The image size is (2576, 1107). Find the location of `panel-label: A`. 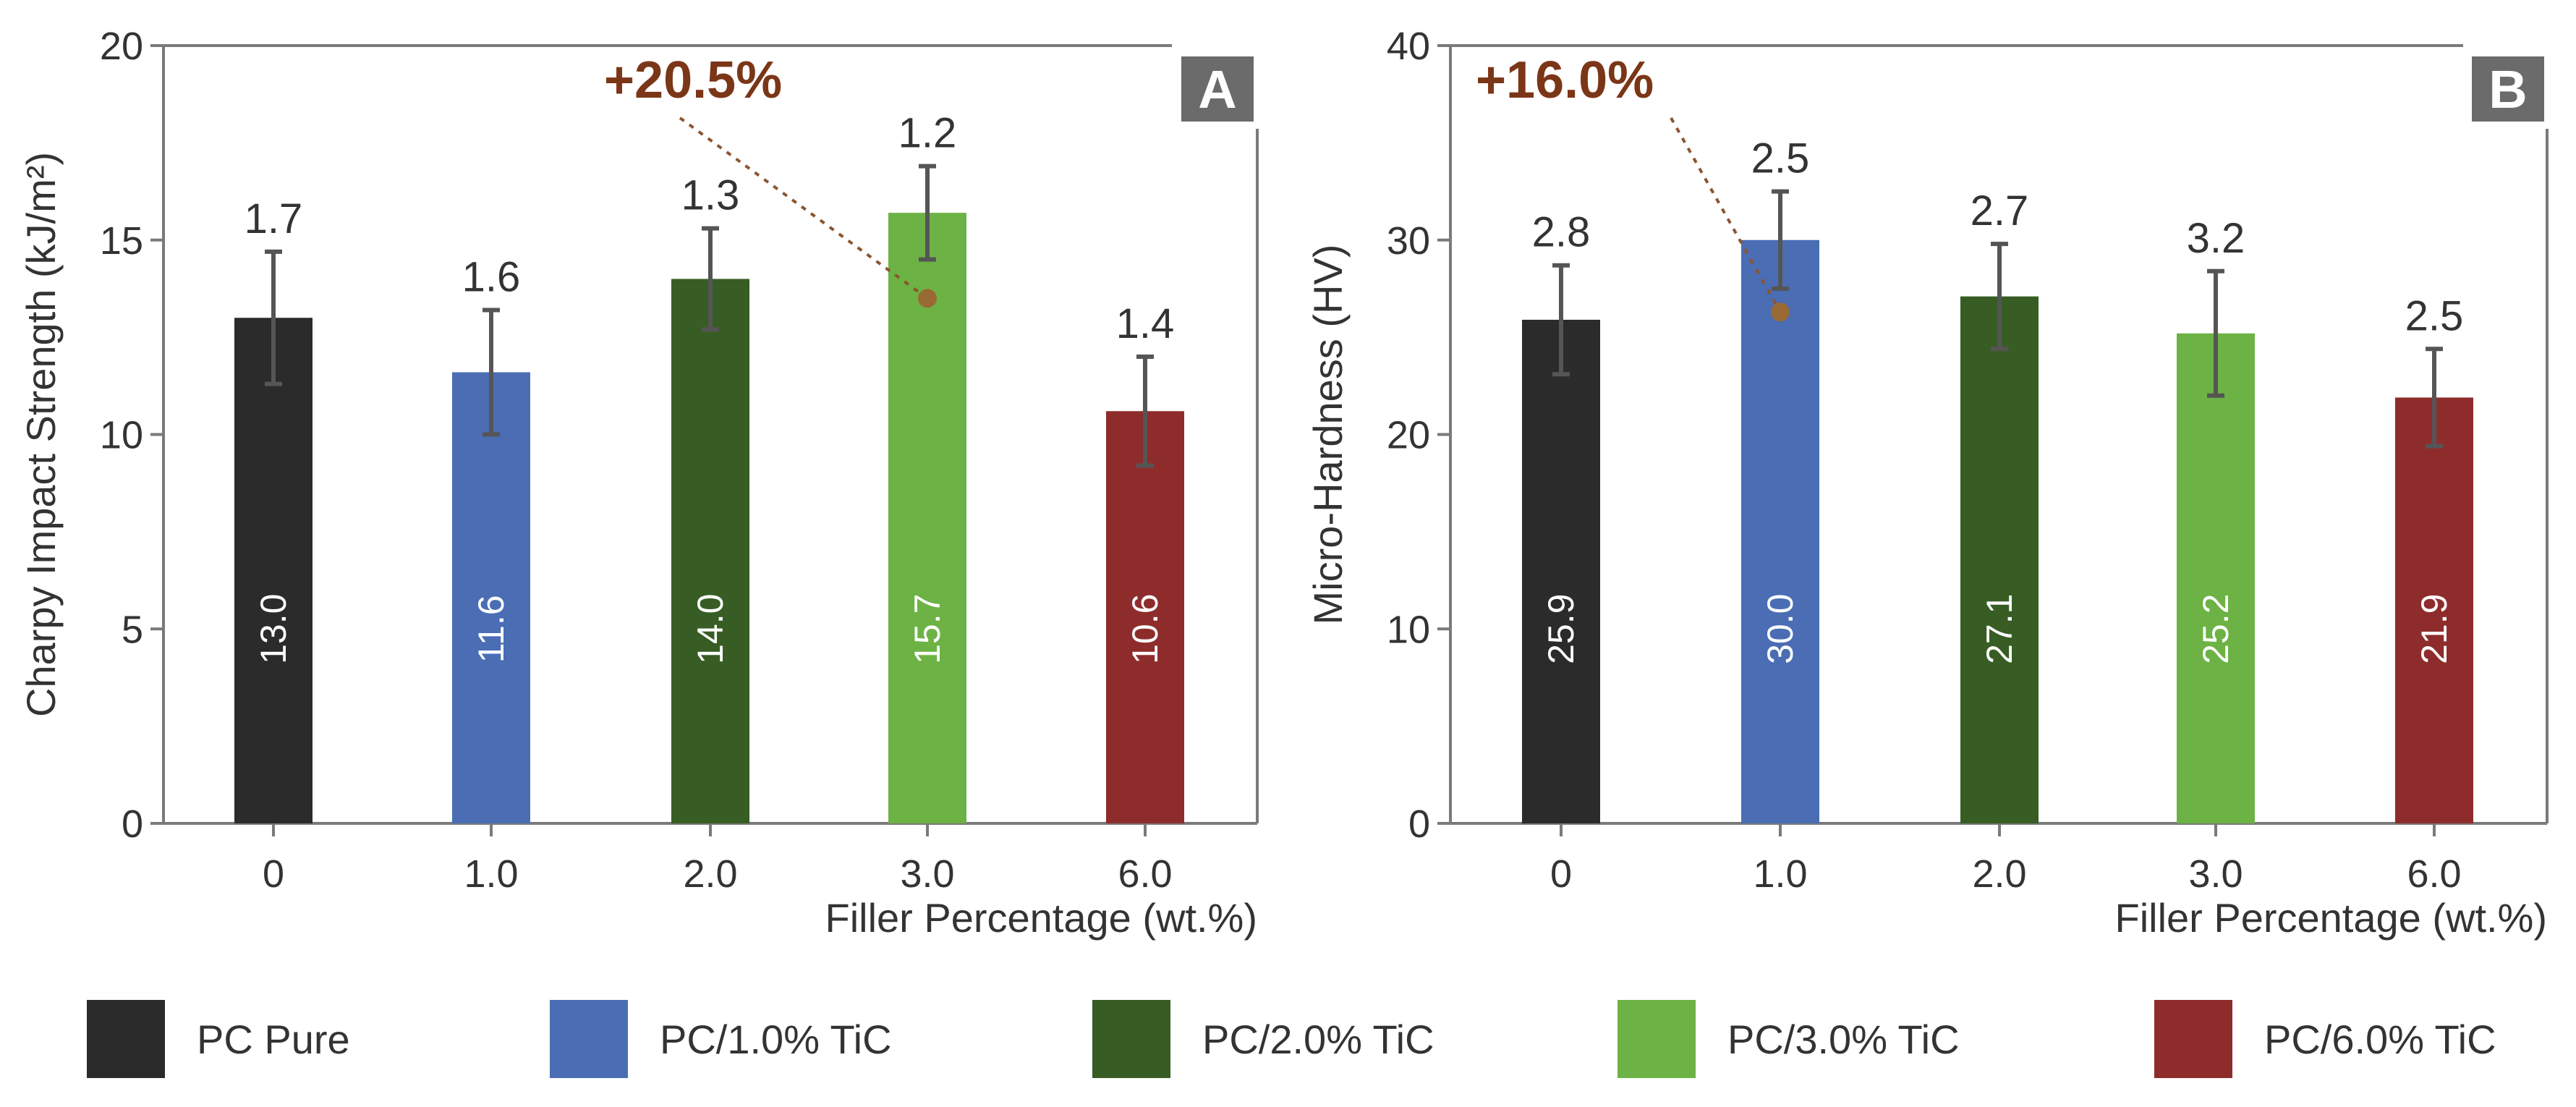

panel-label: A is located at coordinates (1217, 89).